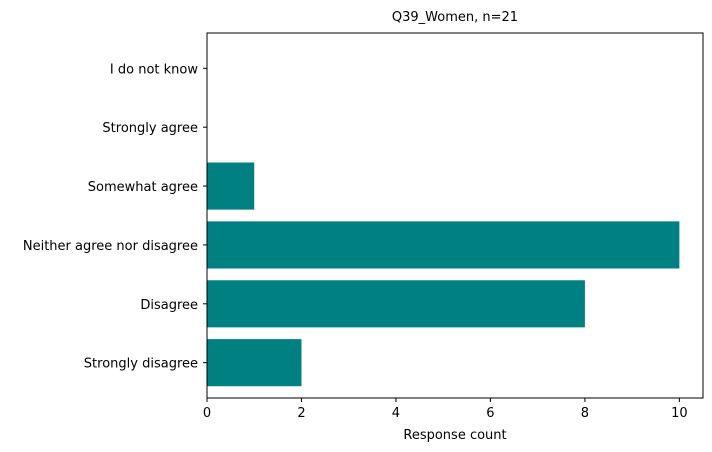 Image resolution: width=712 pixels, height=452 pixels. What do you see at coordinates (445, 409) in the screenshot?
I see `x-axis: 0 2 4 6 8 10` at bounding box center [445, 409].